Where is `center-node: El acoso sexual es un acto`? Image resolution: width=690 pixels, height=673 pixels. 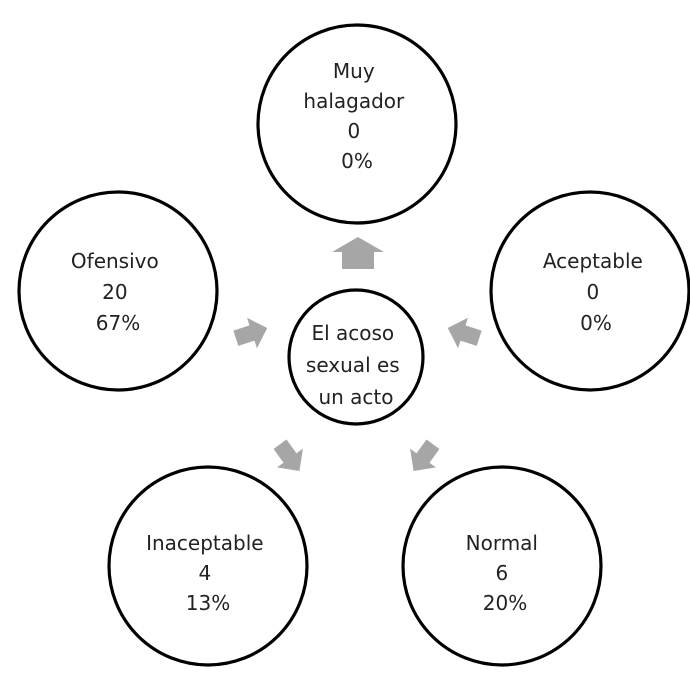 center-node: El acoso sexual es un acto is located at coordinates (356, 357).